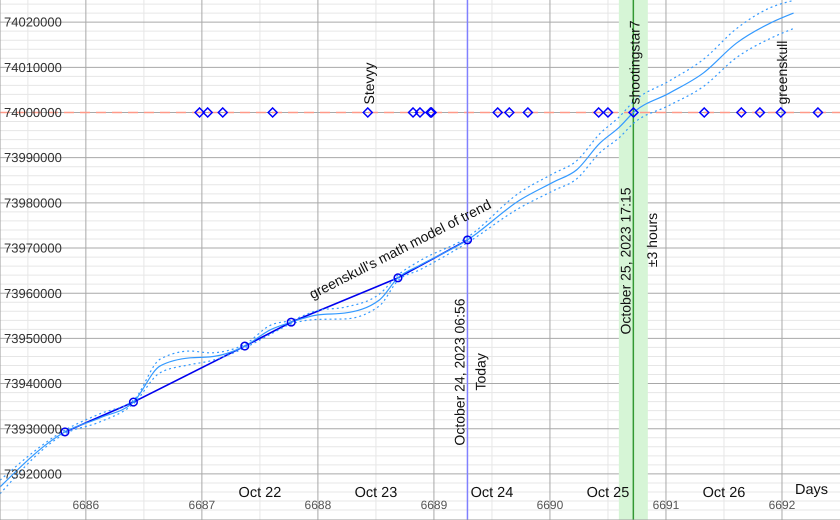 The image size is (840, 520). Describe the element at coordinates (480, 371) in the screenshot. I see `annotation: Today` at that location.